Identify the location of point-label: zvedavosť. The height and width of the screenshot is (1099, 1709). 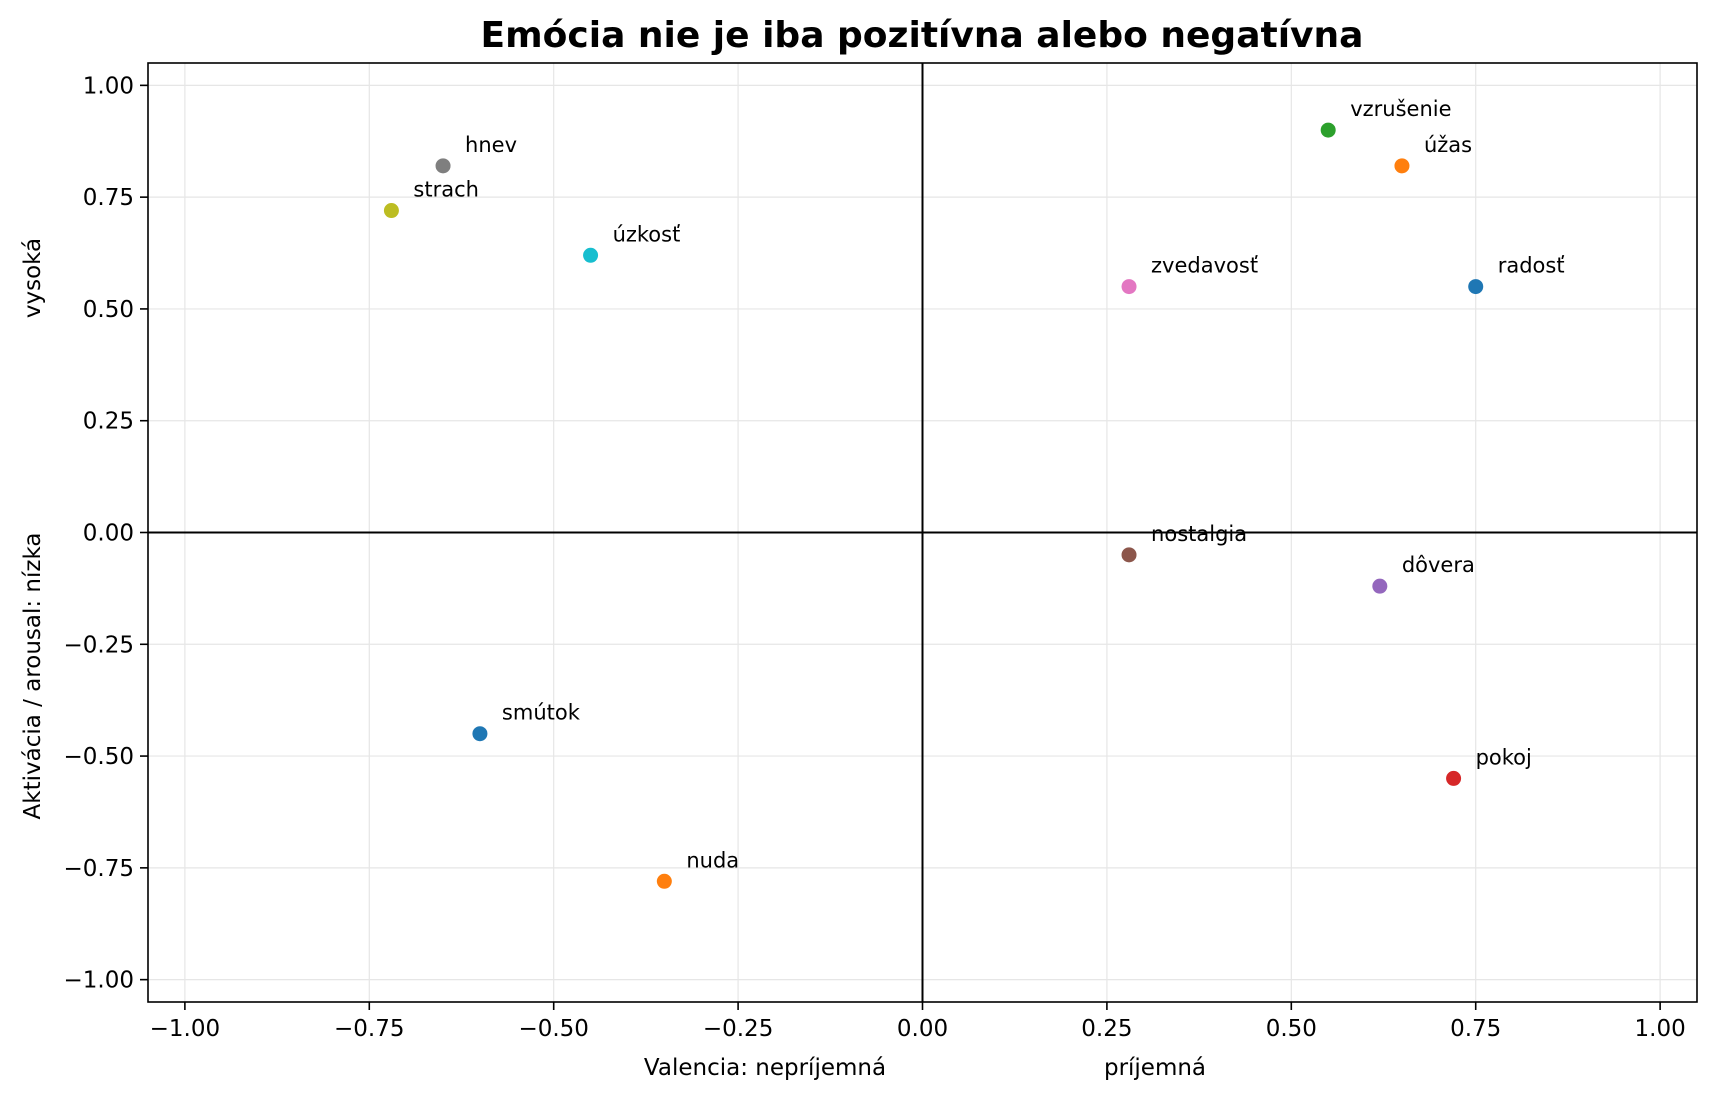
(1204, 266).